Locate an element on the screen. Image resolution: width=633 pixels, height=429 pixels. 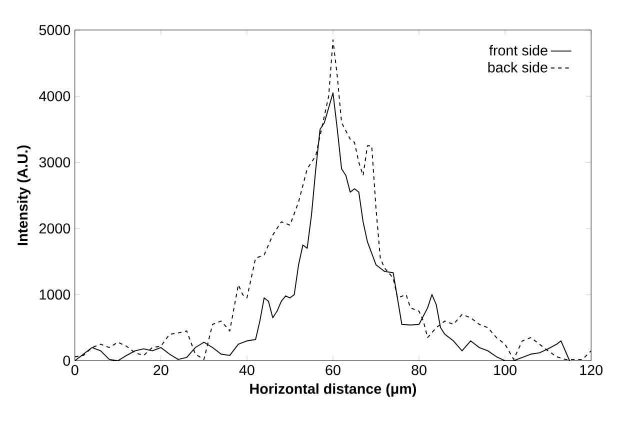
y-tick-label: 3000 is located at coordinates (54, 162).